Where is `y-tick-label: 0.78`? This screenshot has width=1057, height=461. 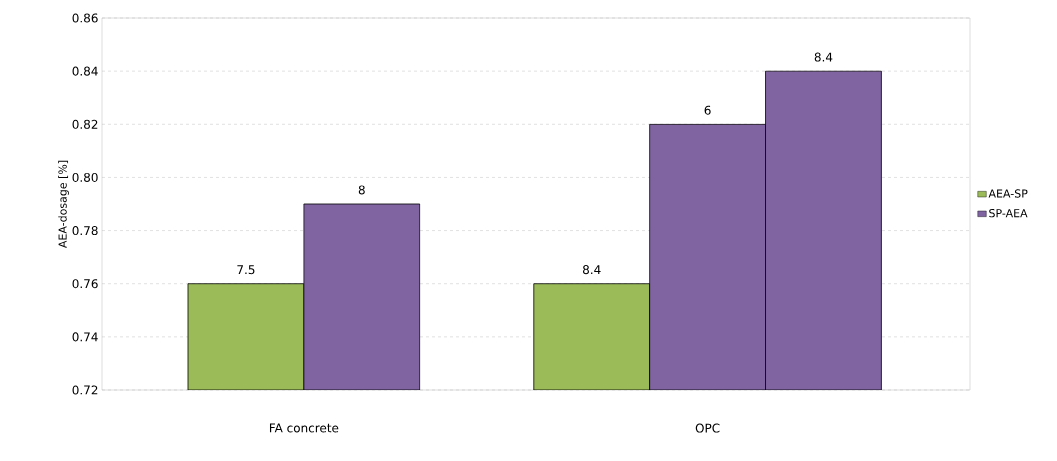
y-tick-label: 0.78 is located at coordinates (85, 231).